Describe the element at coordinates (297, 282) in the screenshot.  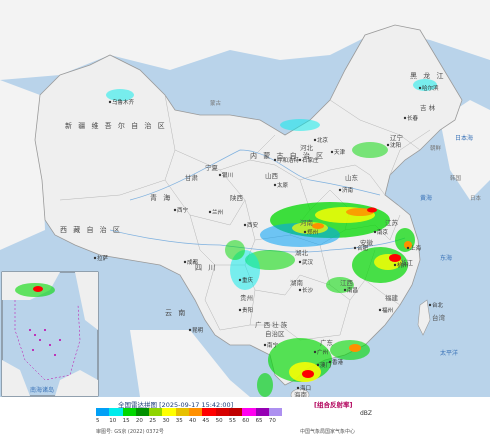
I see `region-label-hunan: 湖南` at that location.